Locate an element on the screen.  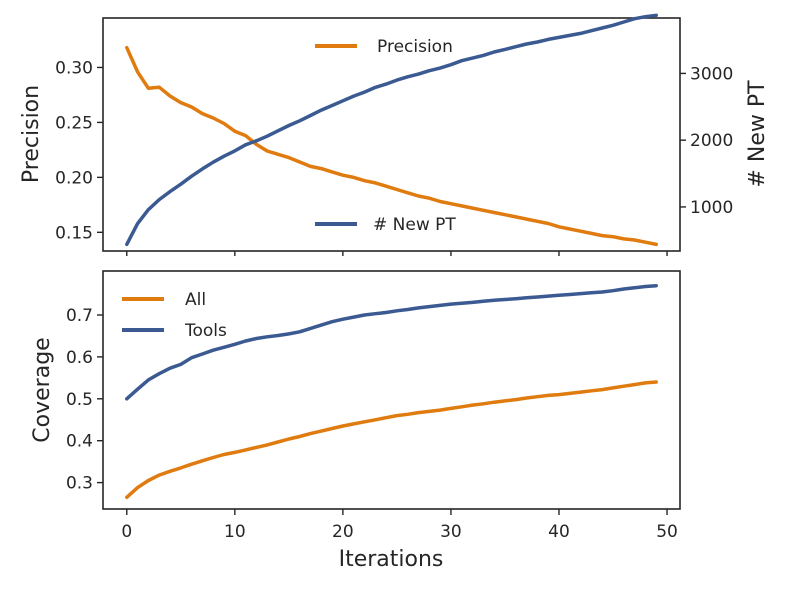
legend-precision: Precision is located at coordinates (384, 47).